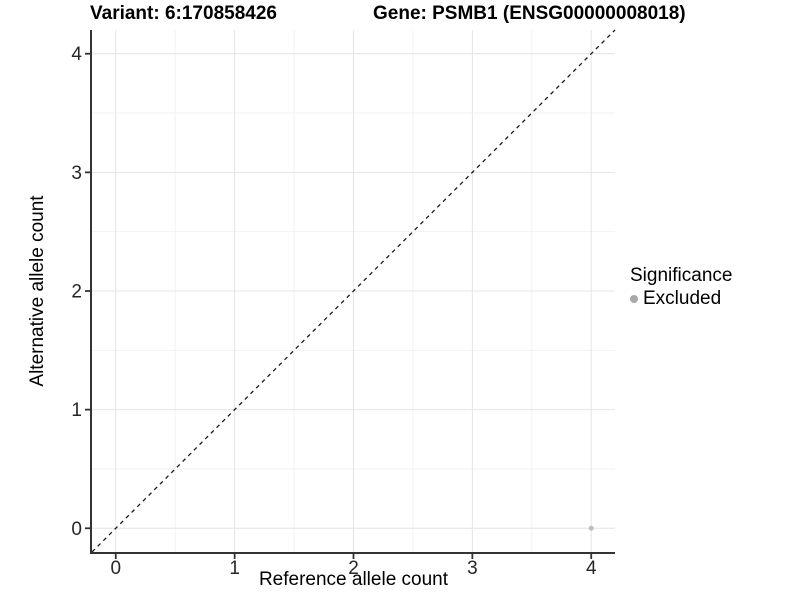 Image resolution: width=800 pixels, height=600 pixels. What do you see at coordinates (472, 568) in the screenshot?
I see `x-tick-label: 3` at bounding box center [472, 568].